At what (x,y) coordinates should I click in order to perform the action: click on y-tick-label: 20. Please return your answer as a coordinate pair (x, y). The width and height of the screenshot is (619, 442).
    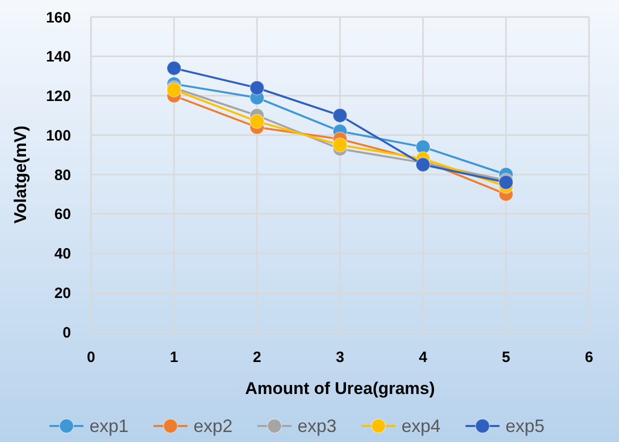
    Looking at the image, I should click on (62, 293).